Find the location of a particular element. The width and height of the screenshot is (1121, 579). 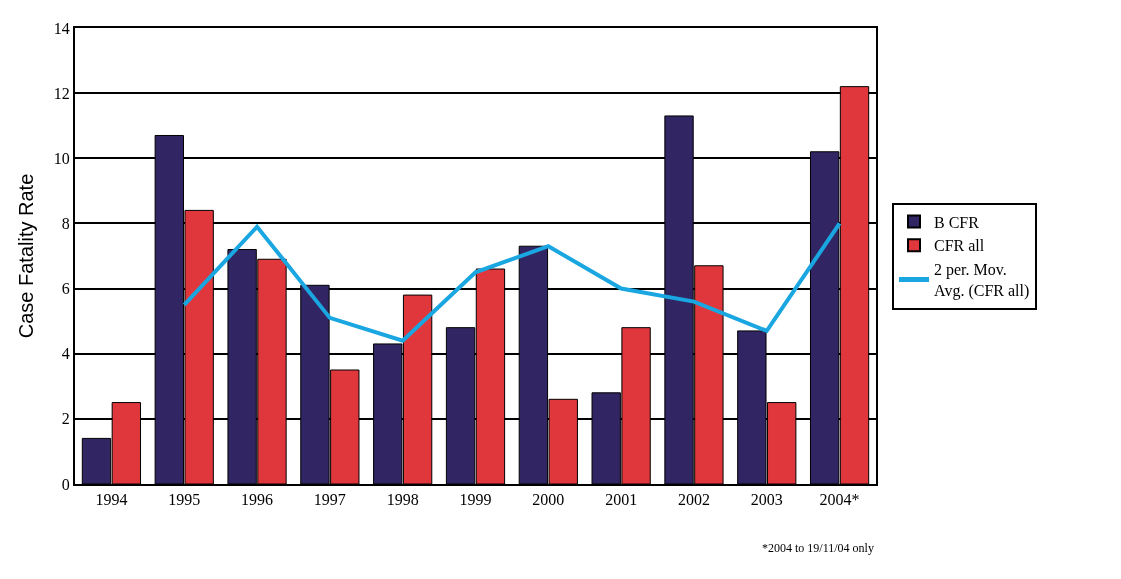

x-tick-label: 1994 is located at coordinates (111, 500).